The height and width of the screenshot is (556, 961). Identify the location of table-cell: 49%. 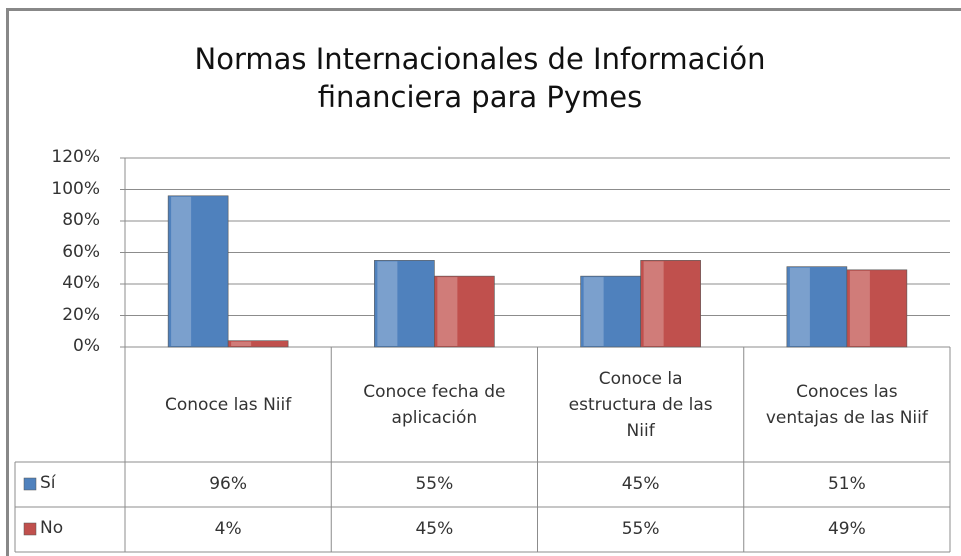
(846, 529).